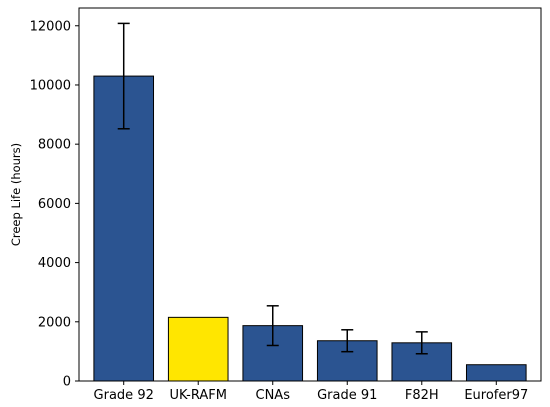 The height and width of the screenshot is (407, 550). What do you see at coordinates (422, 362) in the screenshot?
I see `bar-f82h` at bounding box center [422, 362].